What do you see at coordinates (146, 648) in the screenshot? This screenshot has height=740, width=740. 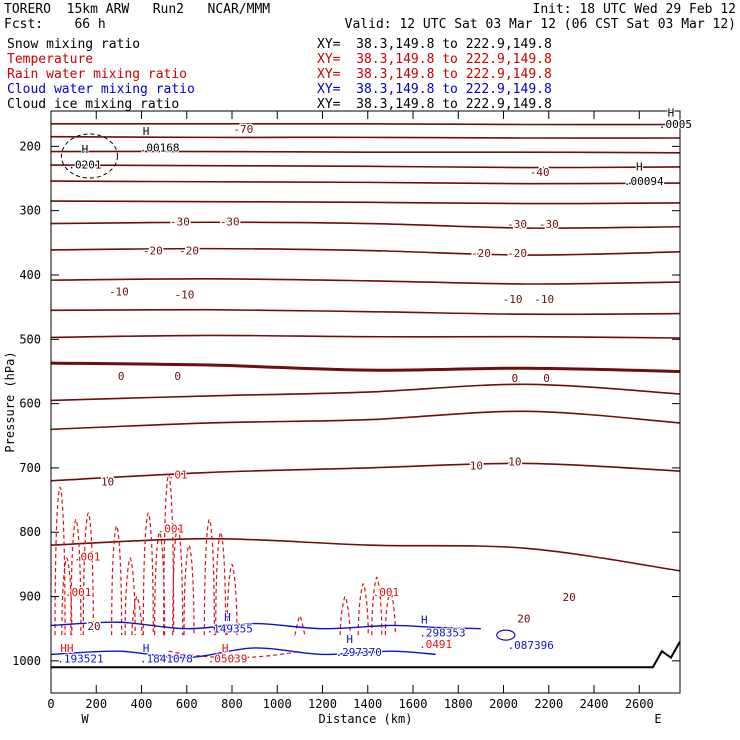 I see `max-label-21: H` at bounding box center [146, 648].